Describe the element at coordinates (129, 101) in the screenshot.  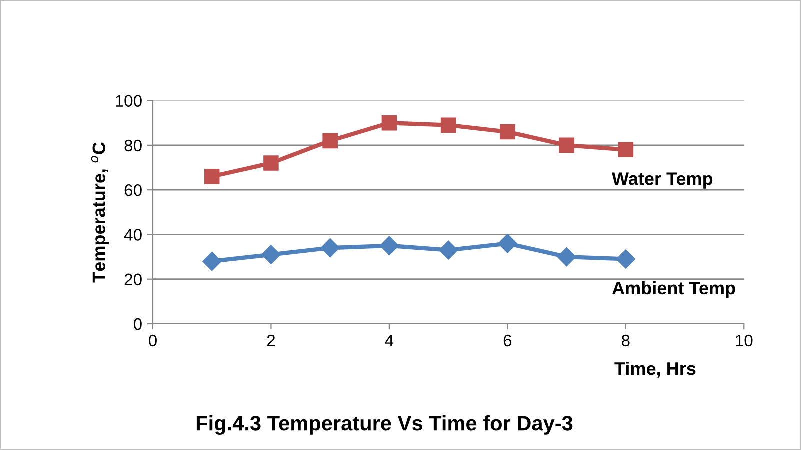
I see `y-tick-label: 100` at that location.